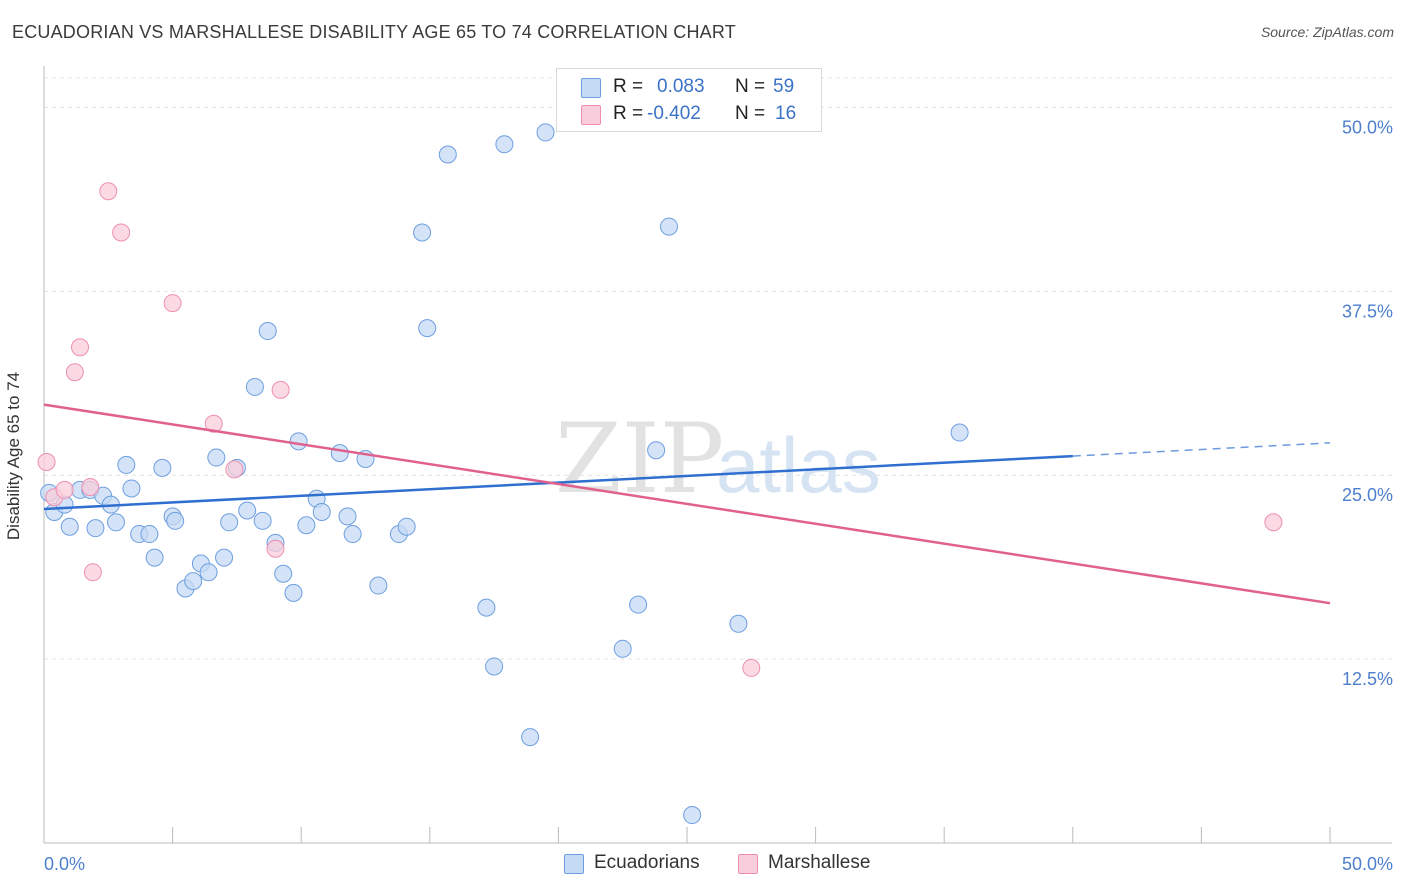 This screenshot has height=892, width=1406. Describe the element at coordinates (1367, 495) in the screenshot. I see `y-tick-label: 25.0%` at that location.